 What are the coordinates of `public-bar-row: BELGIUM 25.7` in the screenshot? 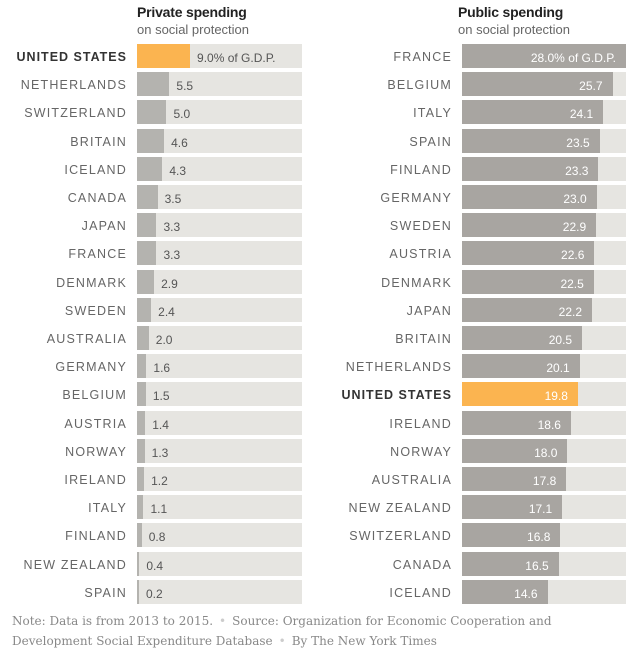 It's located at (320, 84).